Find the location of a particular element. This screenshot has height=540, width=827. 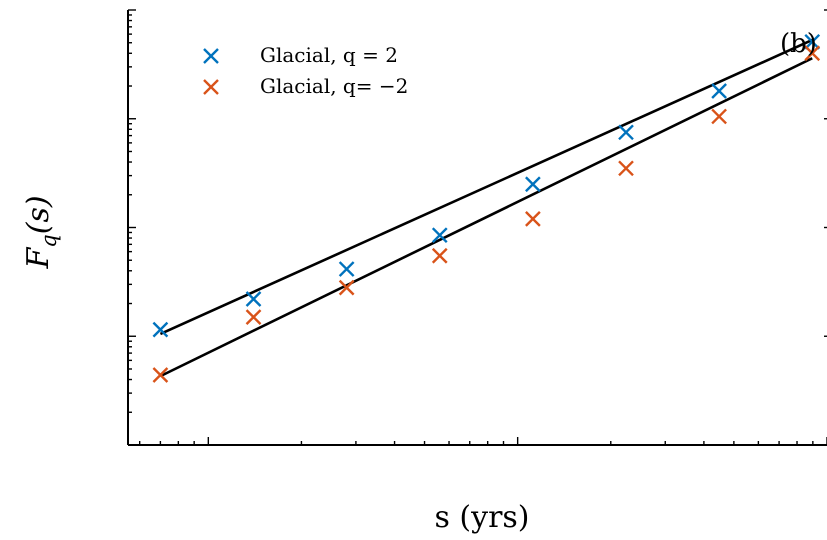

y-axis-label: Fq(s) is located at coordinates (41, 232).